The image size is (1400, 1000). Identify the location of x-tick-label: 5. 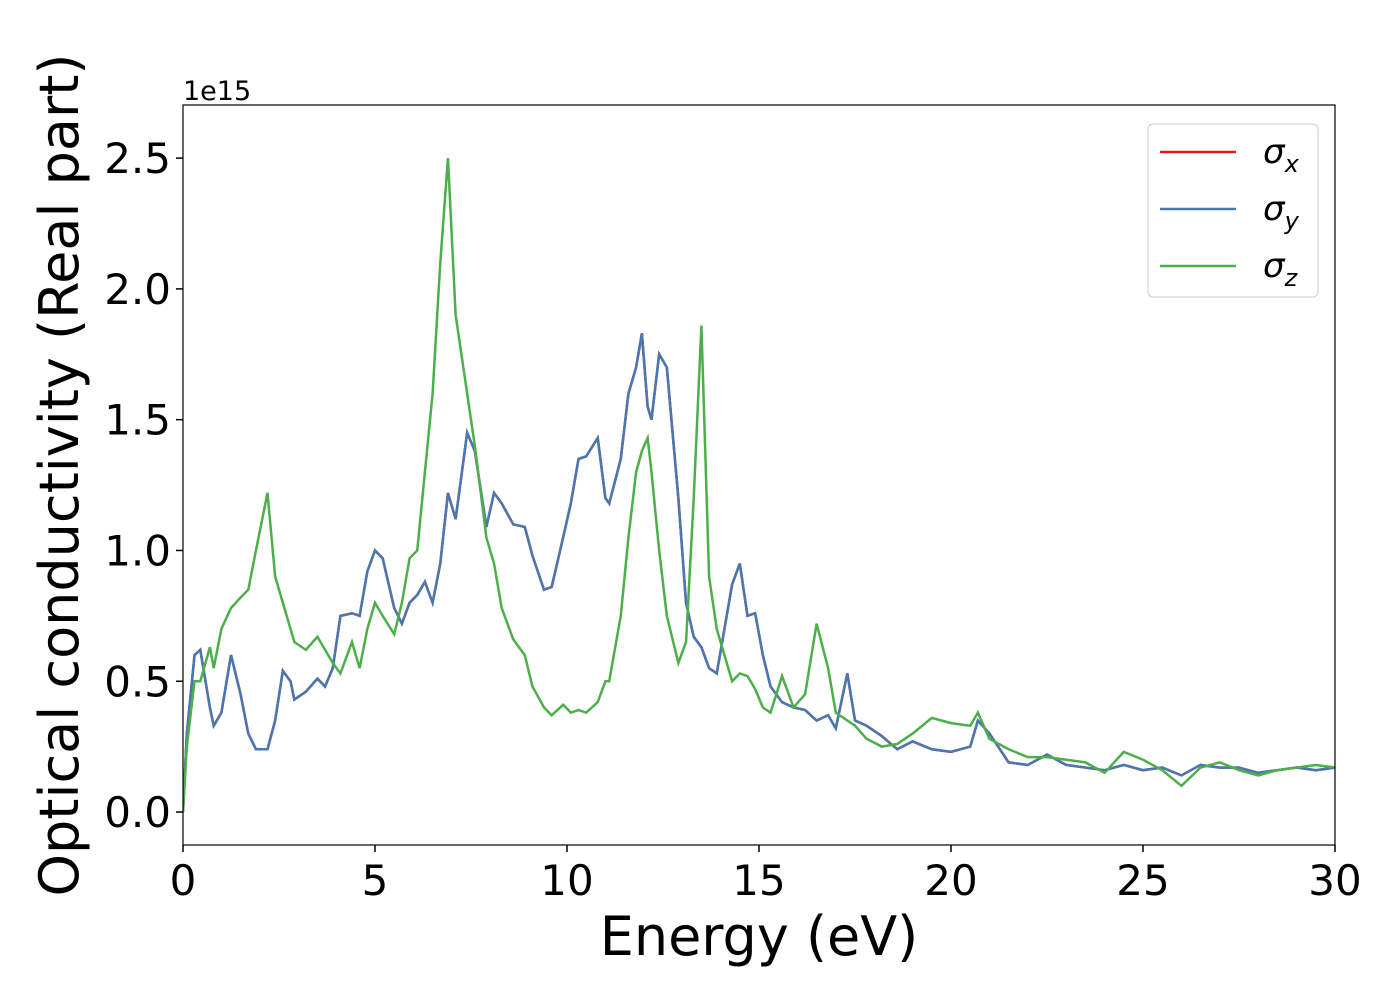
(375, 880).